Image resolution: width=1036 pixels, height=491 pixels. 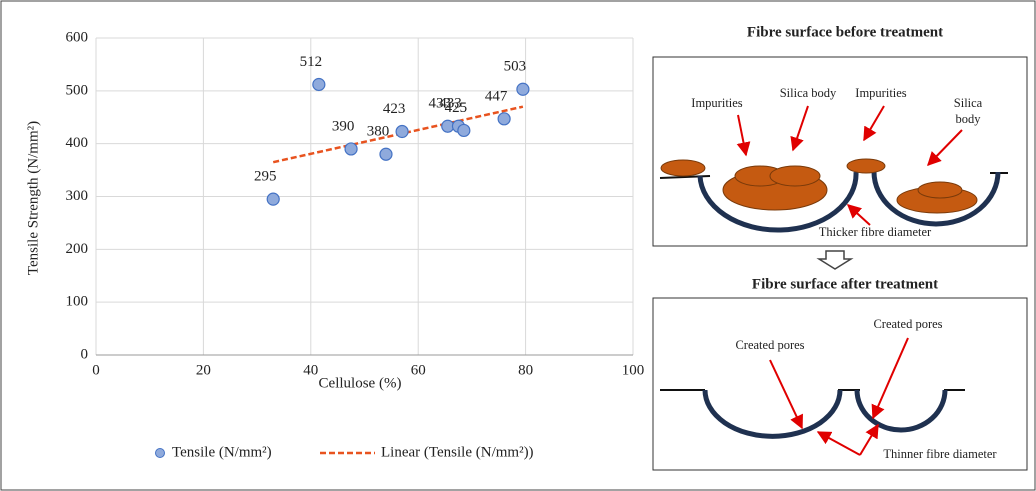 I want to click on y-tick-label: 300, so click(x=77, y=196).